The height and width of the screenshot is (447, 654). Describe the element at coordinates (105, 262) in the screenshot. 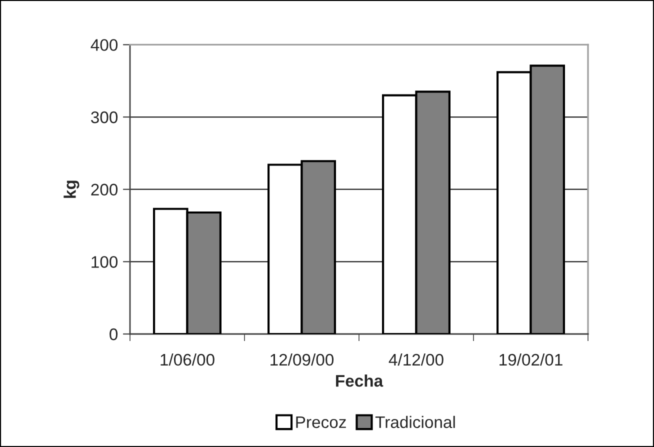

I see `y-tick-label: 100` at that location.